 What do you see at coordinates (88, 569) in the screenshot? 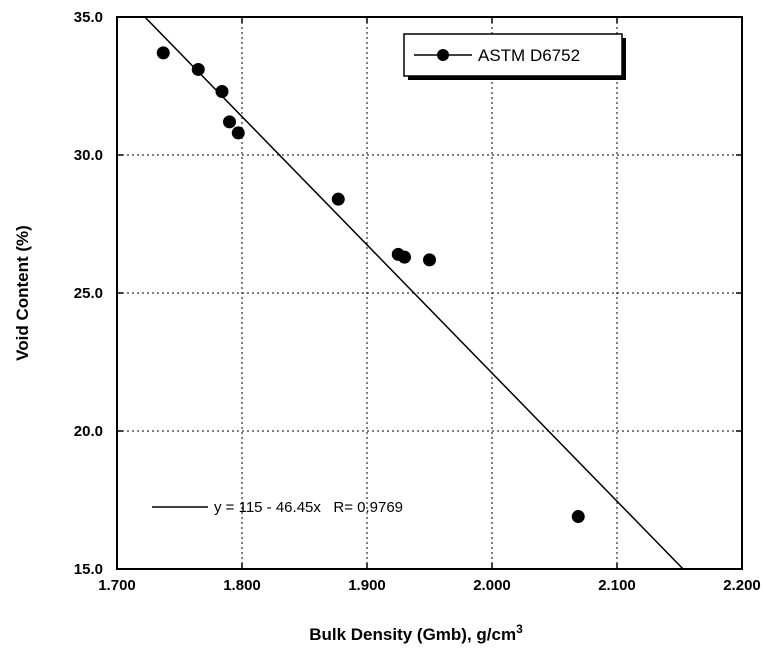
I see `y-tick-label: 15.0` at bounding box center [88, 569].